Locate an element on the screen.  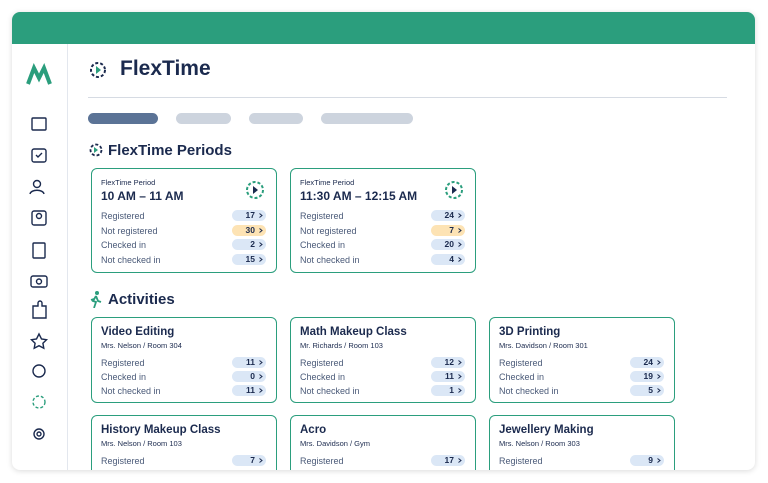
stat-value: 0 is located at coordinates (252, 376).